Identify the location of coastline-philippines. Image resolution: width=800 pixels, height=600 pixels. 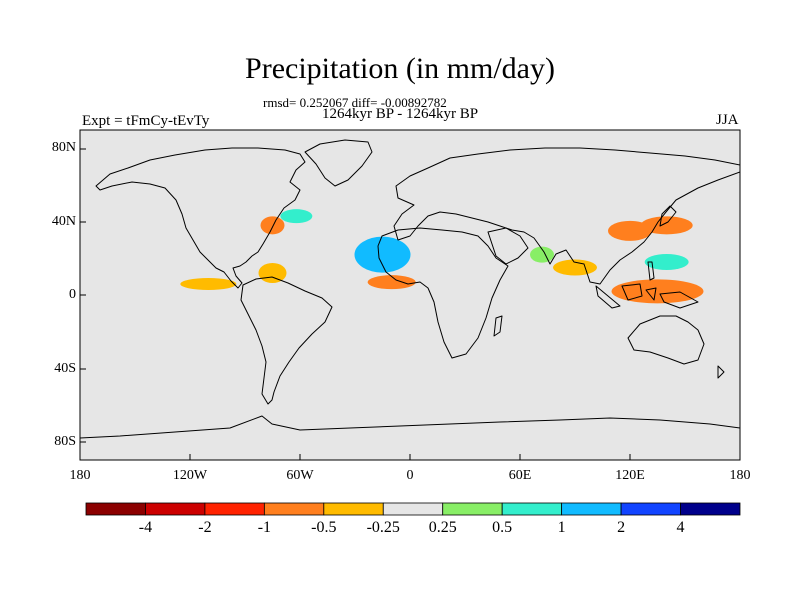
(651, 271).